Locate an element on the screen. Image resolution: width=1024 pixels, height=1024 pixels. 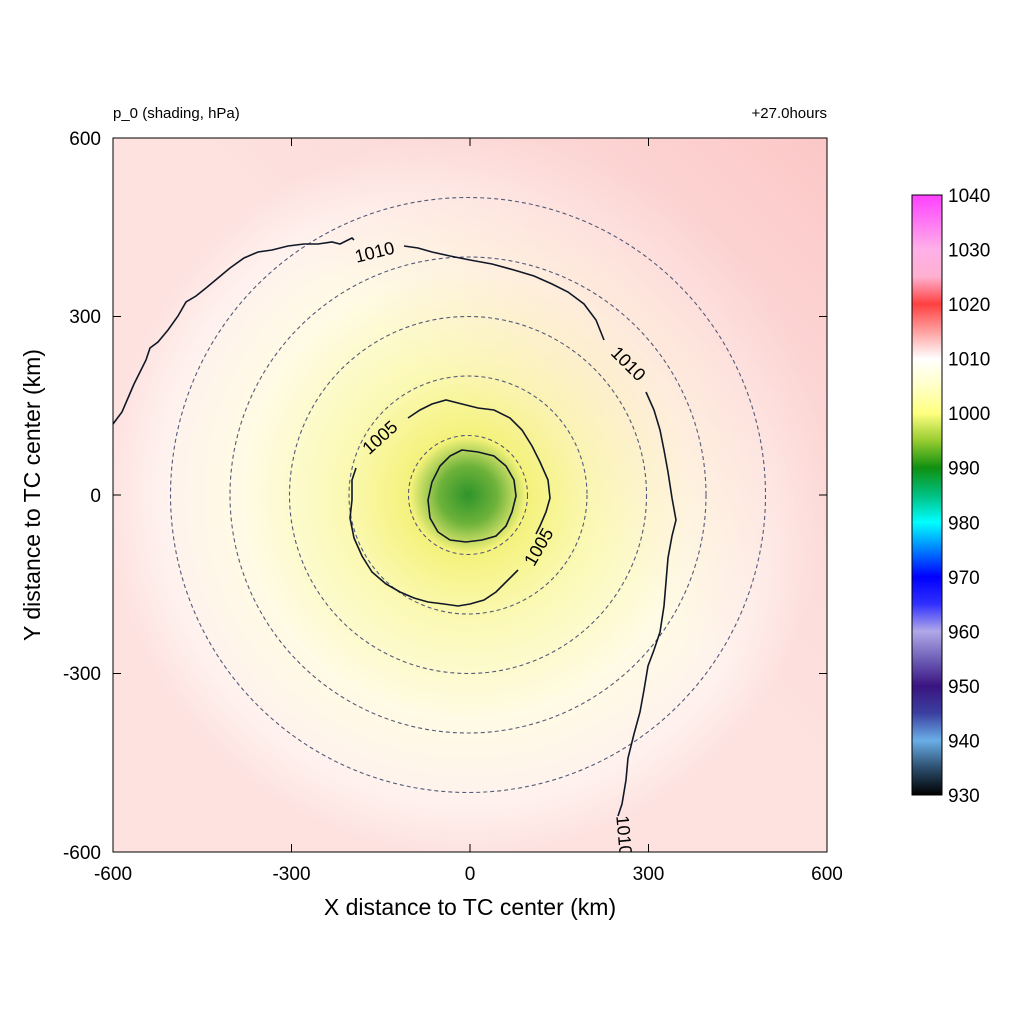
colorbar-tick-label: 1020 is located at coordinates (969, 305).